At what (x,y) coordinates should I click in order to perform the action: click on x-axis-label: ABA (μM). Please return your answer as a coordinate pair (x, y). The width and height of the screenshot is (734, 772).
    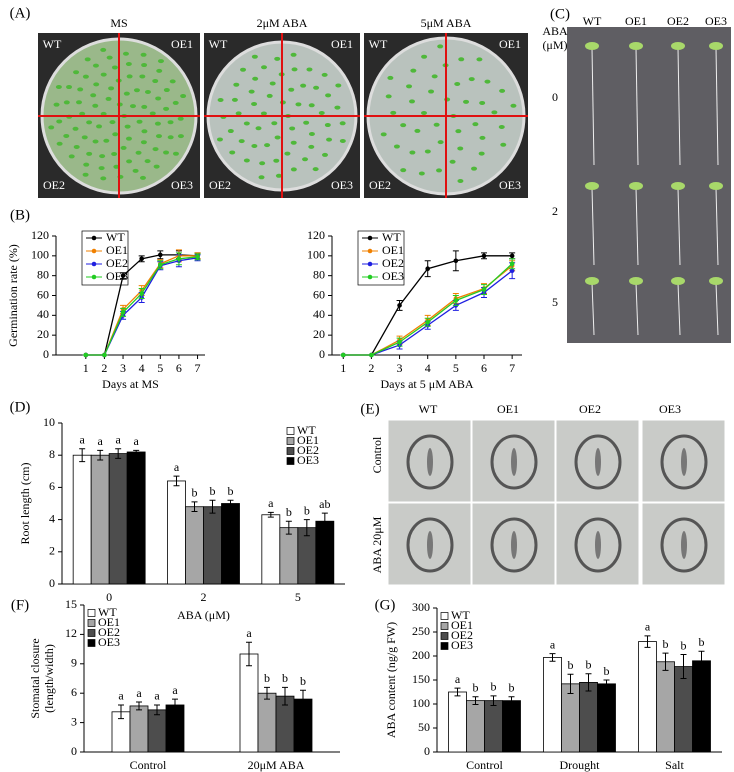
    Looking at the image, I should click on (203, 615).